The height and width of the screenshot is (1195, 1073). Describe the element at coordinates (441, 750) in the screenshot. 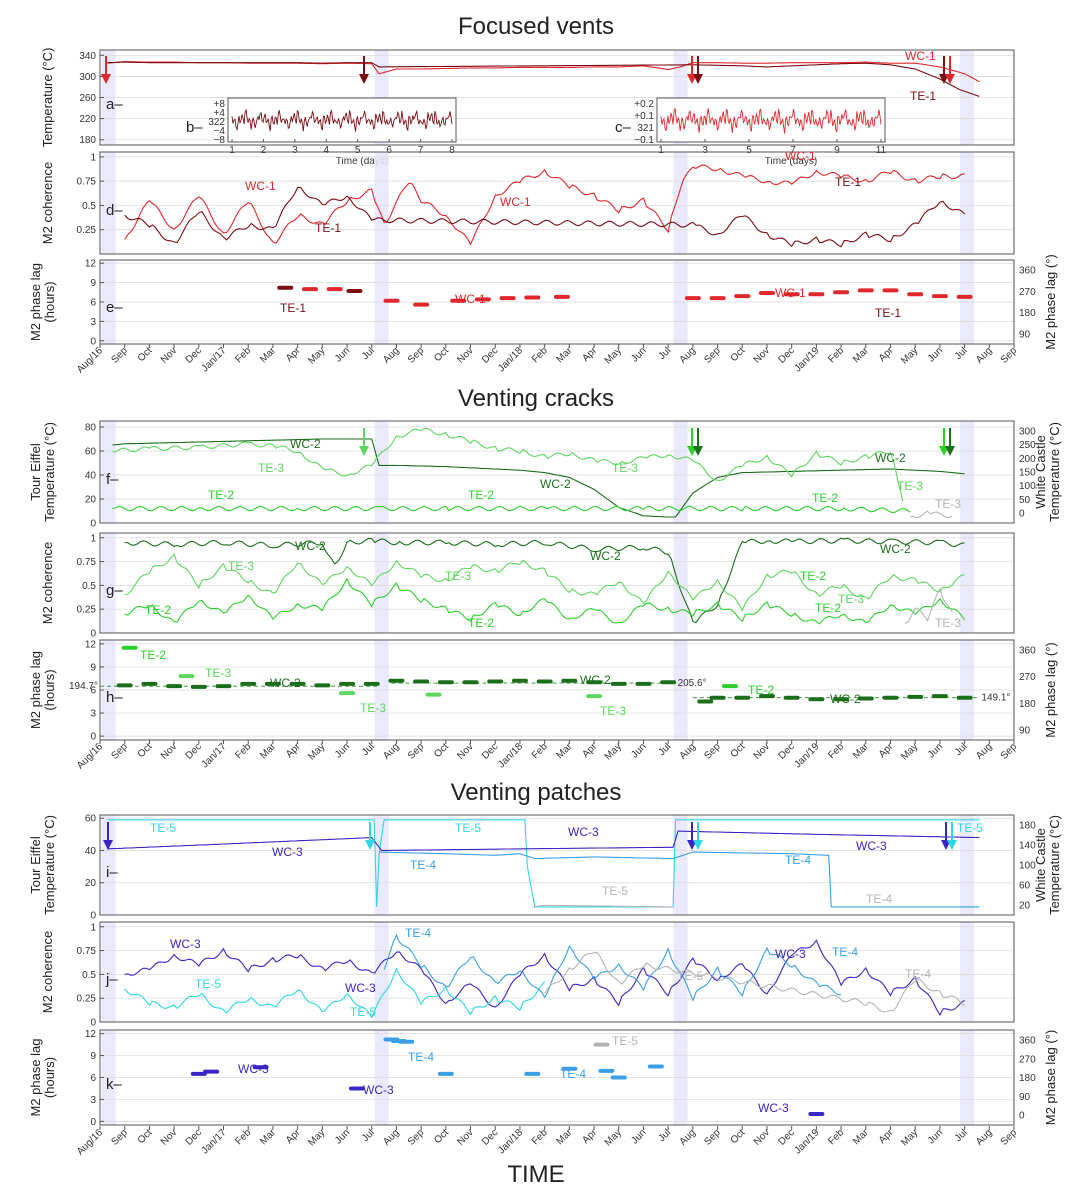

I see `month-label: Oct` at that location.